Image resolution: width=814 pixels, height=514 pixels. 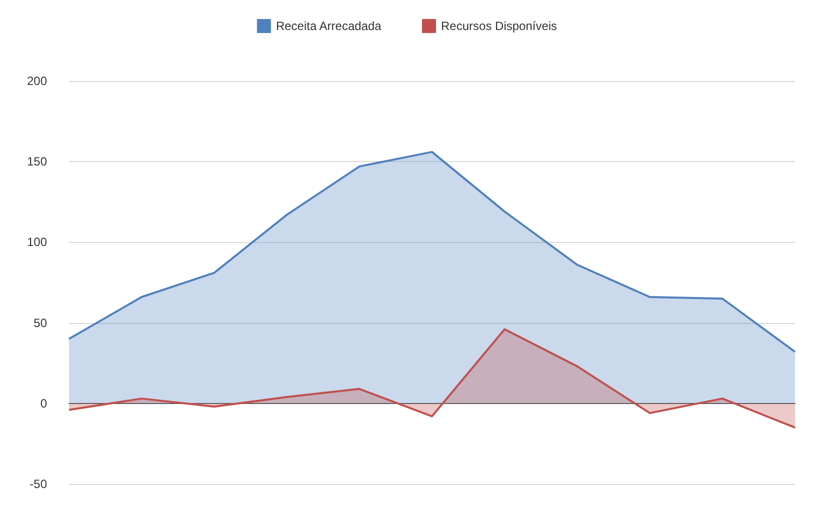 I want to click on y-tick-label: 100, so click(x=37, y=242).